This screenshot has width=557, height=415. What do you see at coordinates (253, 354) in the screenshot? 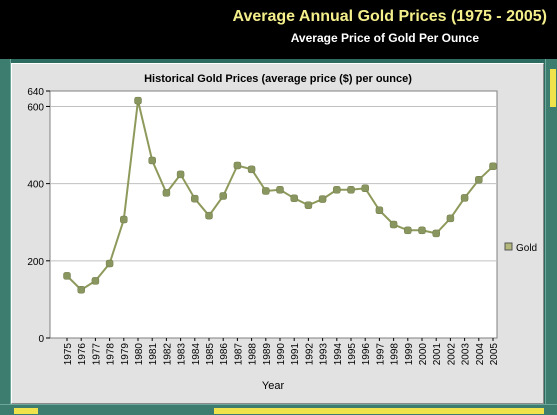
I see `x-tick-label: 1988` at bounding box center [253, 354].